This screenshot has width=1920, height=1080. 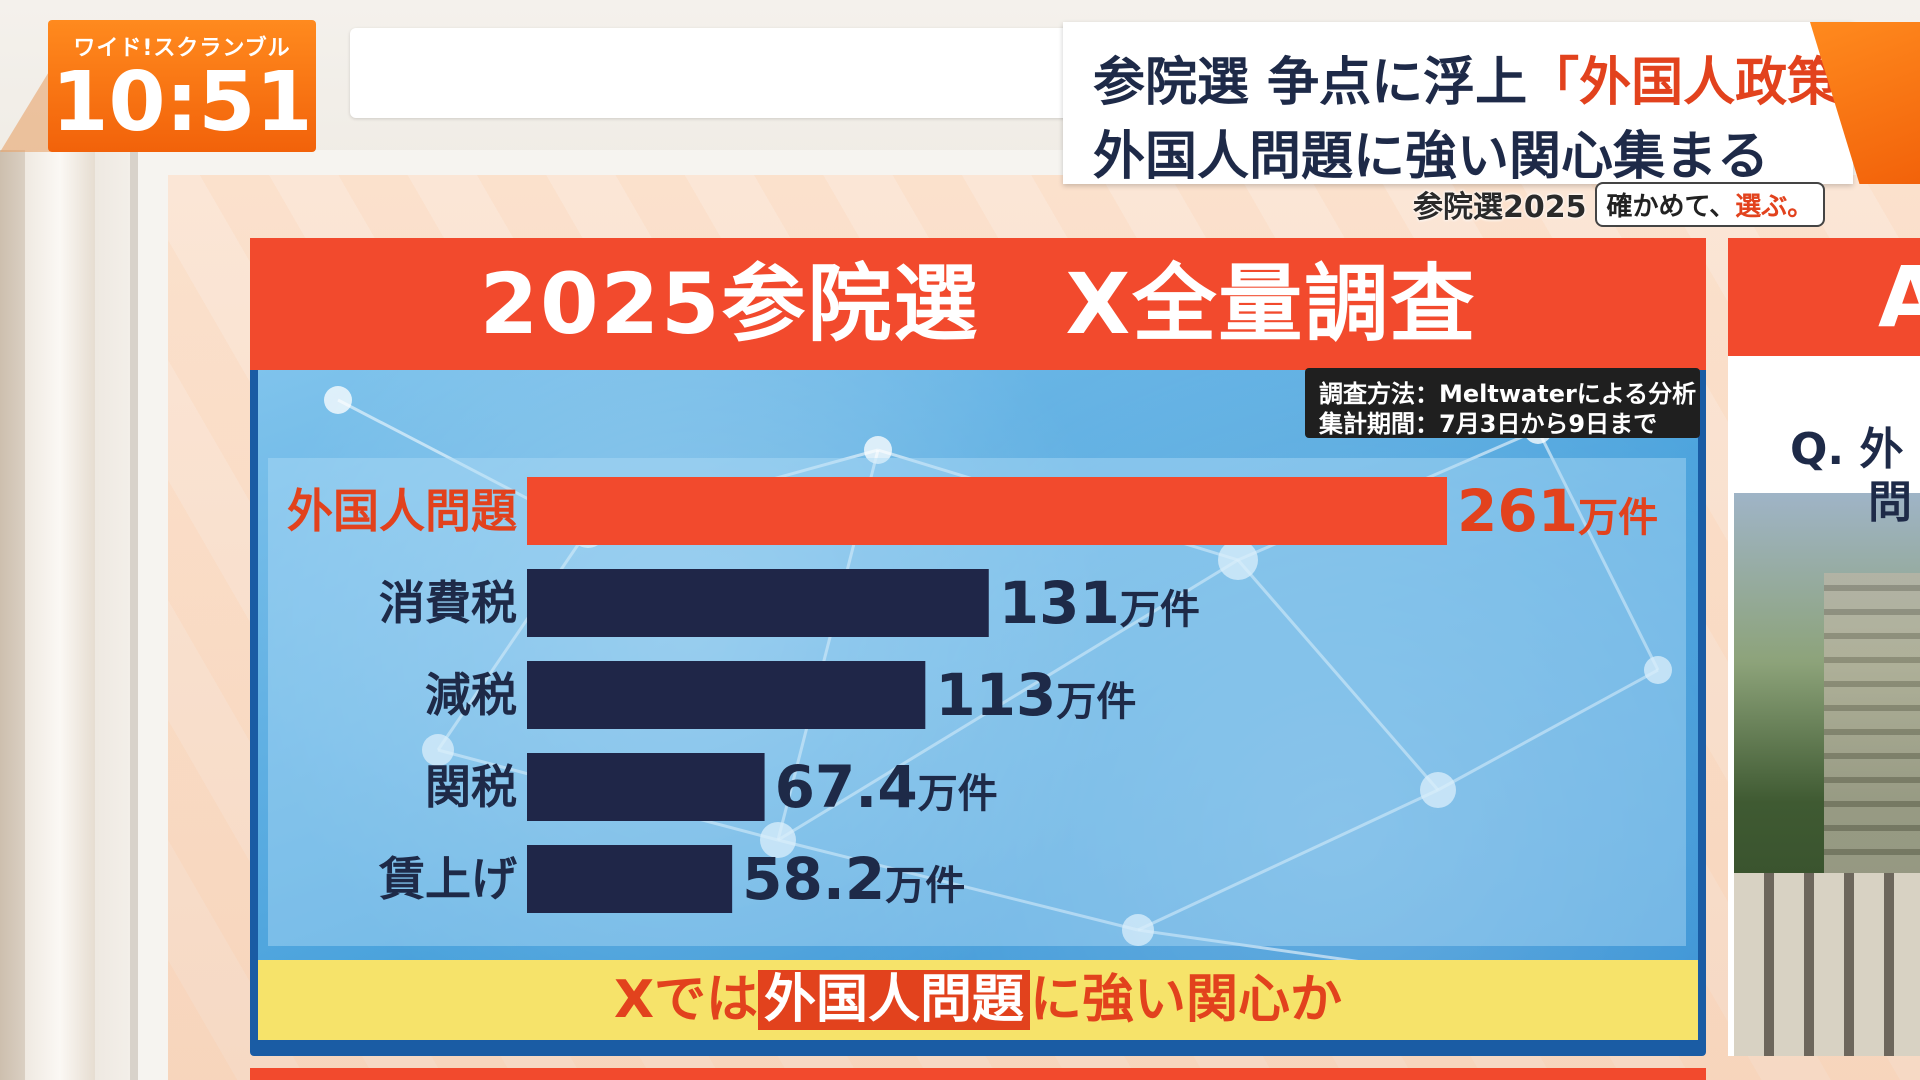 What do you see at coordinates (1557, 511) in the screenshot?
I see `value-label-0: 261万件` at bounding box center [1557, 511].